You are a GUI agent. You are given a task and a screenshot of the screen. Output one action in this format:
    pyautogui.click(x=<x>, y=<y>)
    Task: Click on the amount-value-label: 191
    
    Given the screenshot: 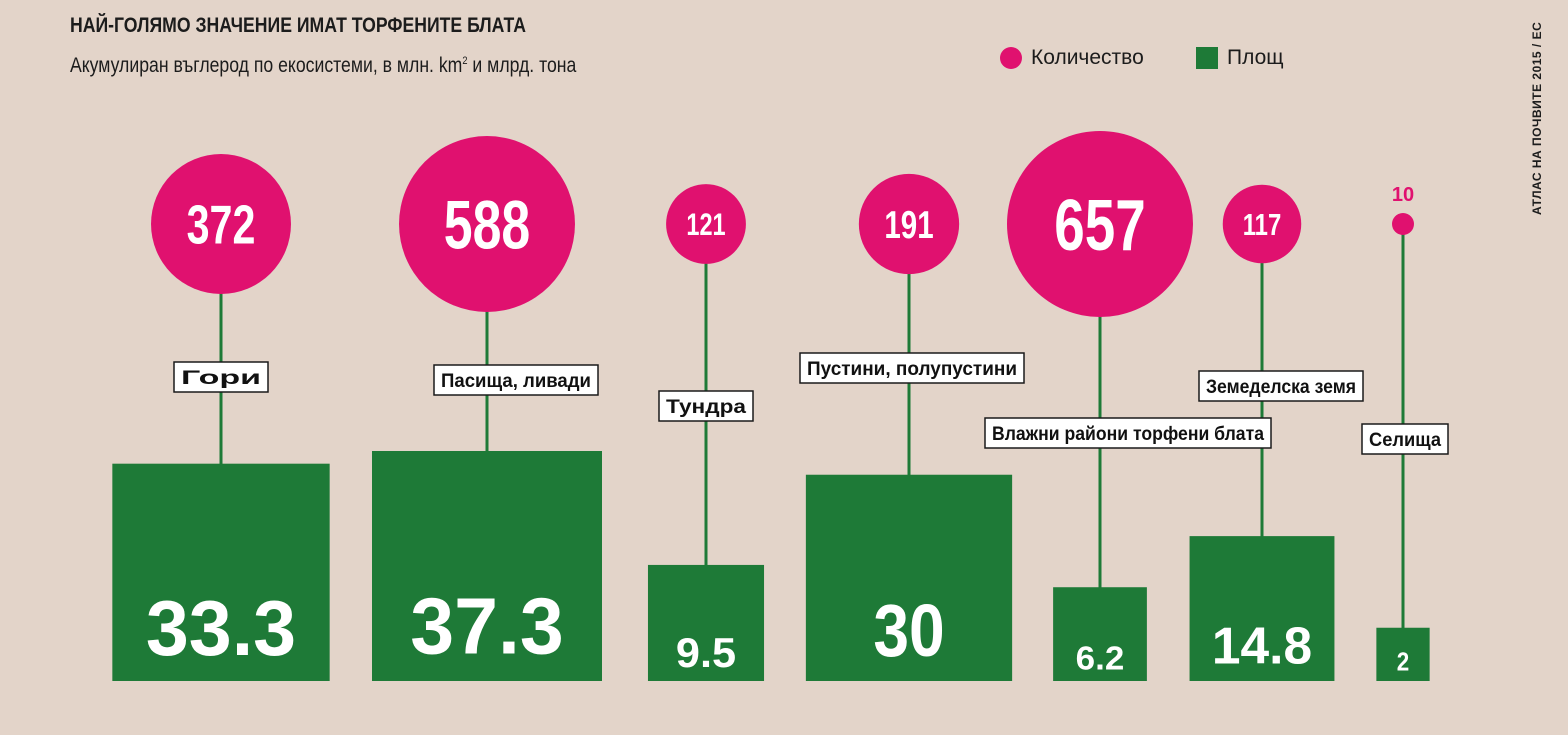 What is the action you would take?
    pyautogui.click(x=908, y=225)
    